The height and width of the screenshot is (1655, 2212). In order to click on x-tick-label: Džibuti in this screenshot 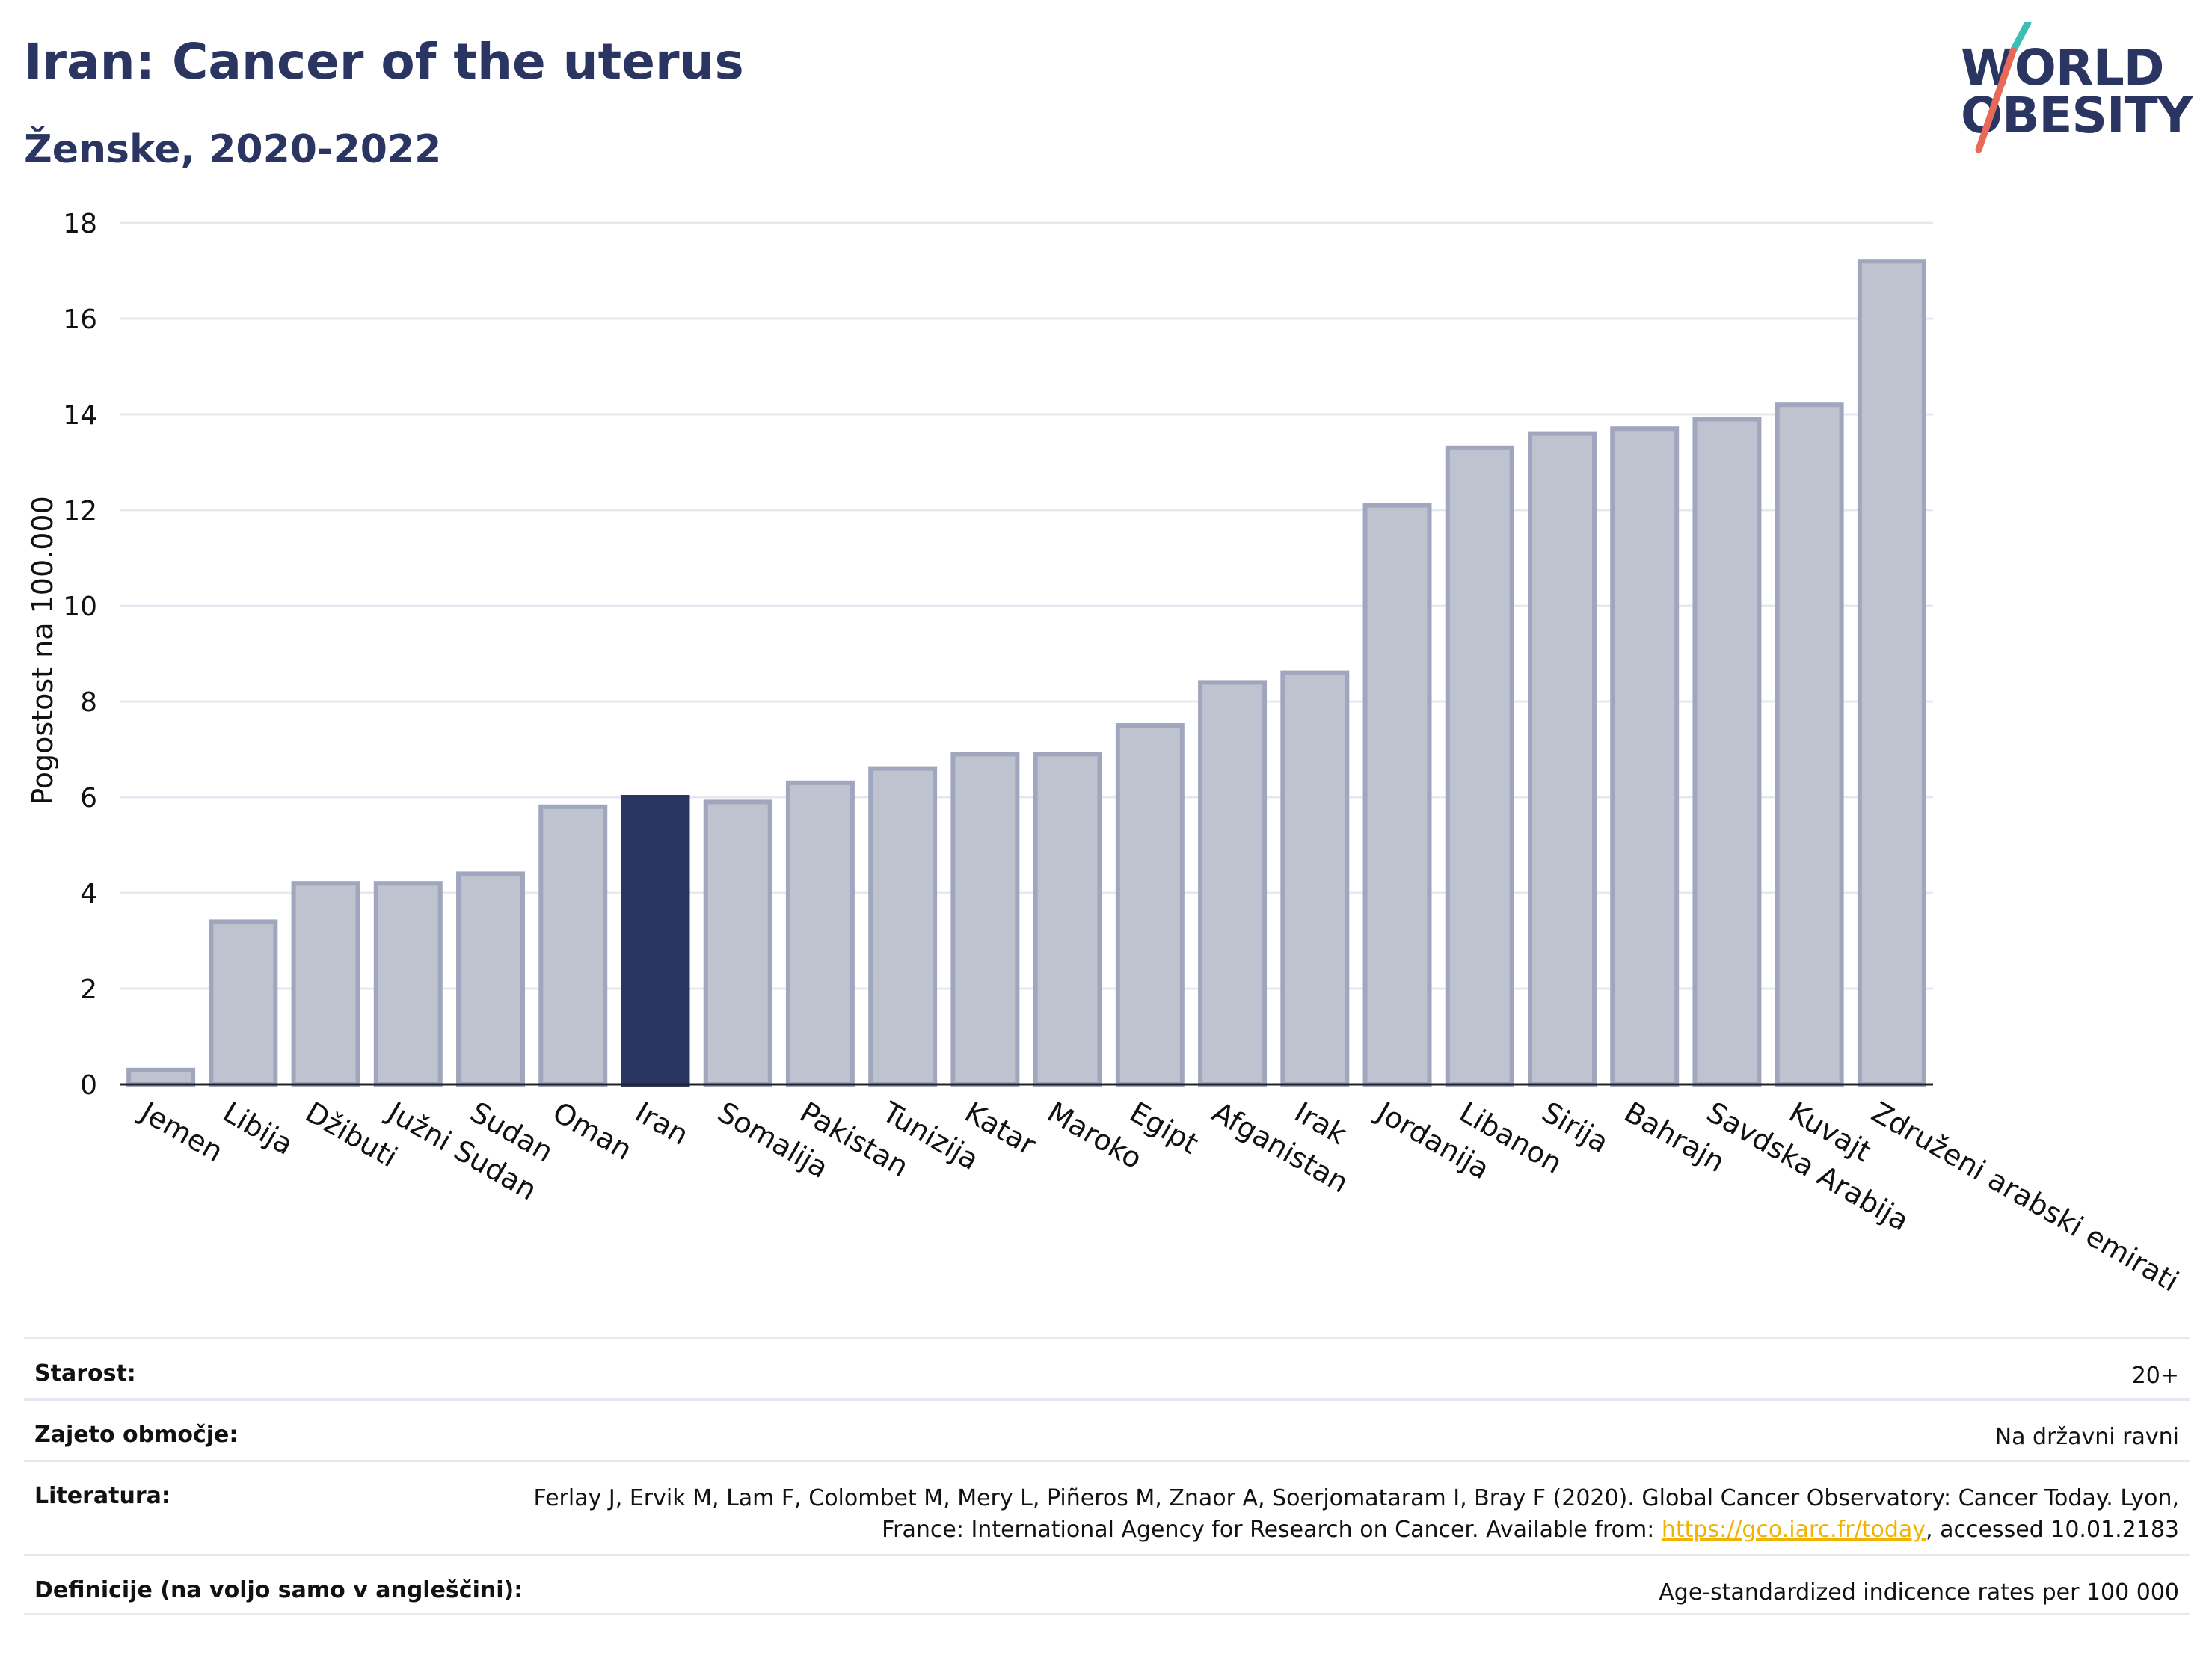, I will do `click(351, 1135)`.